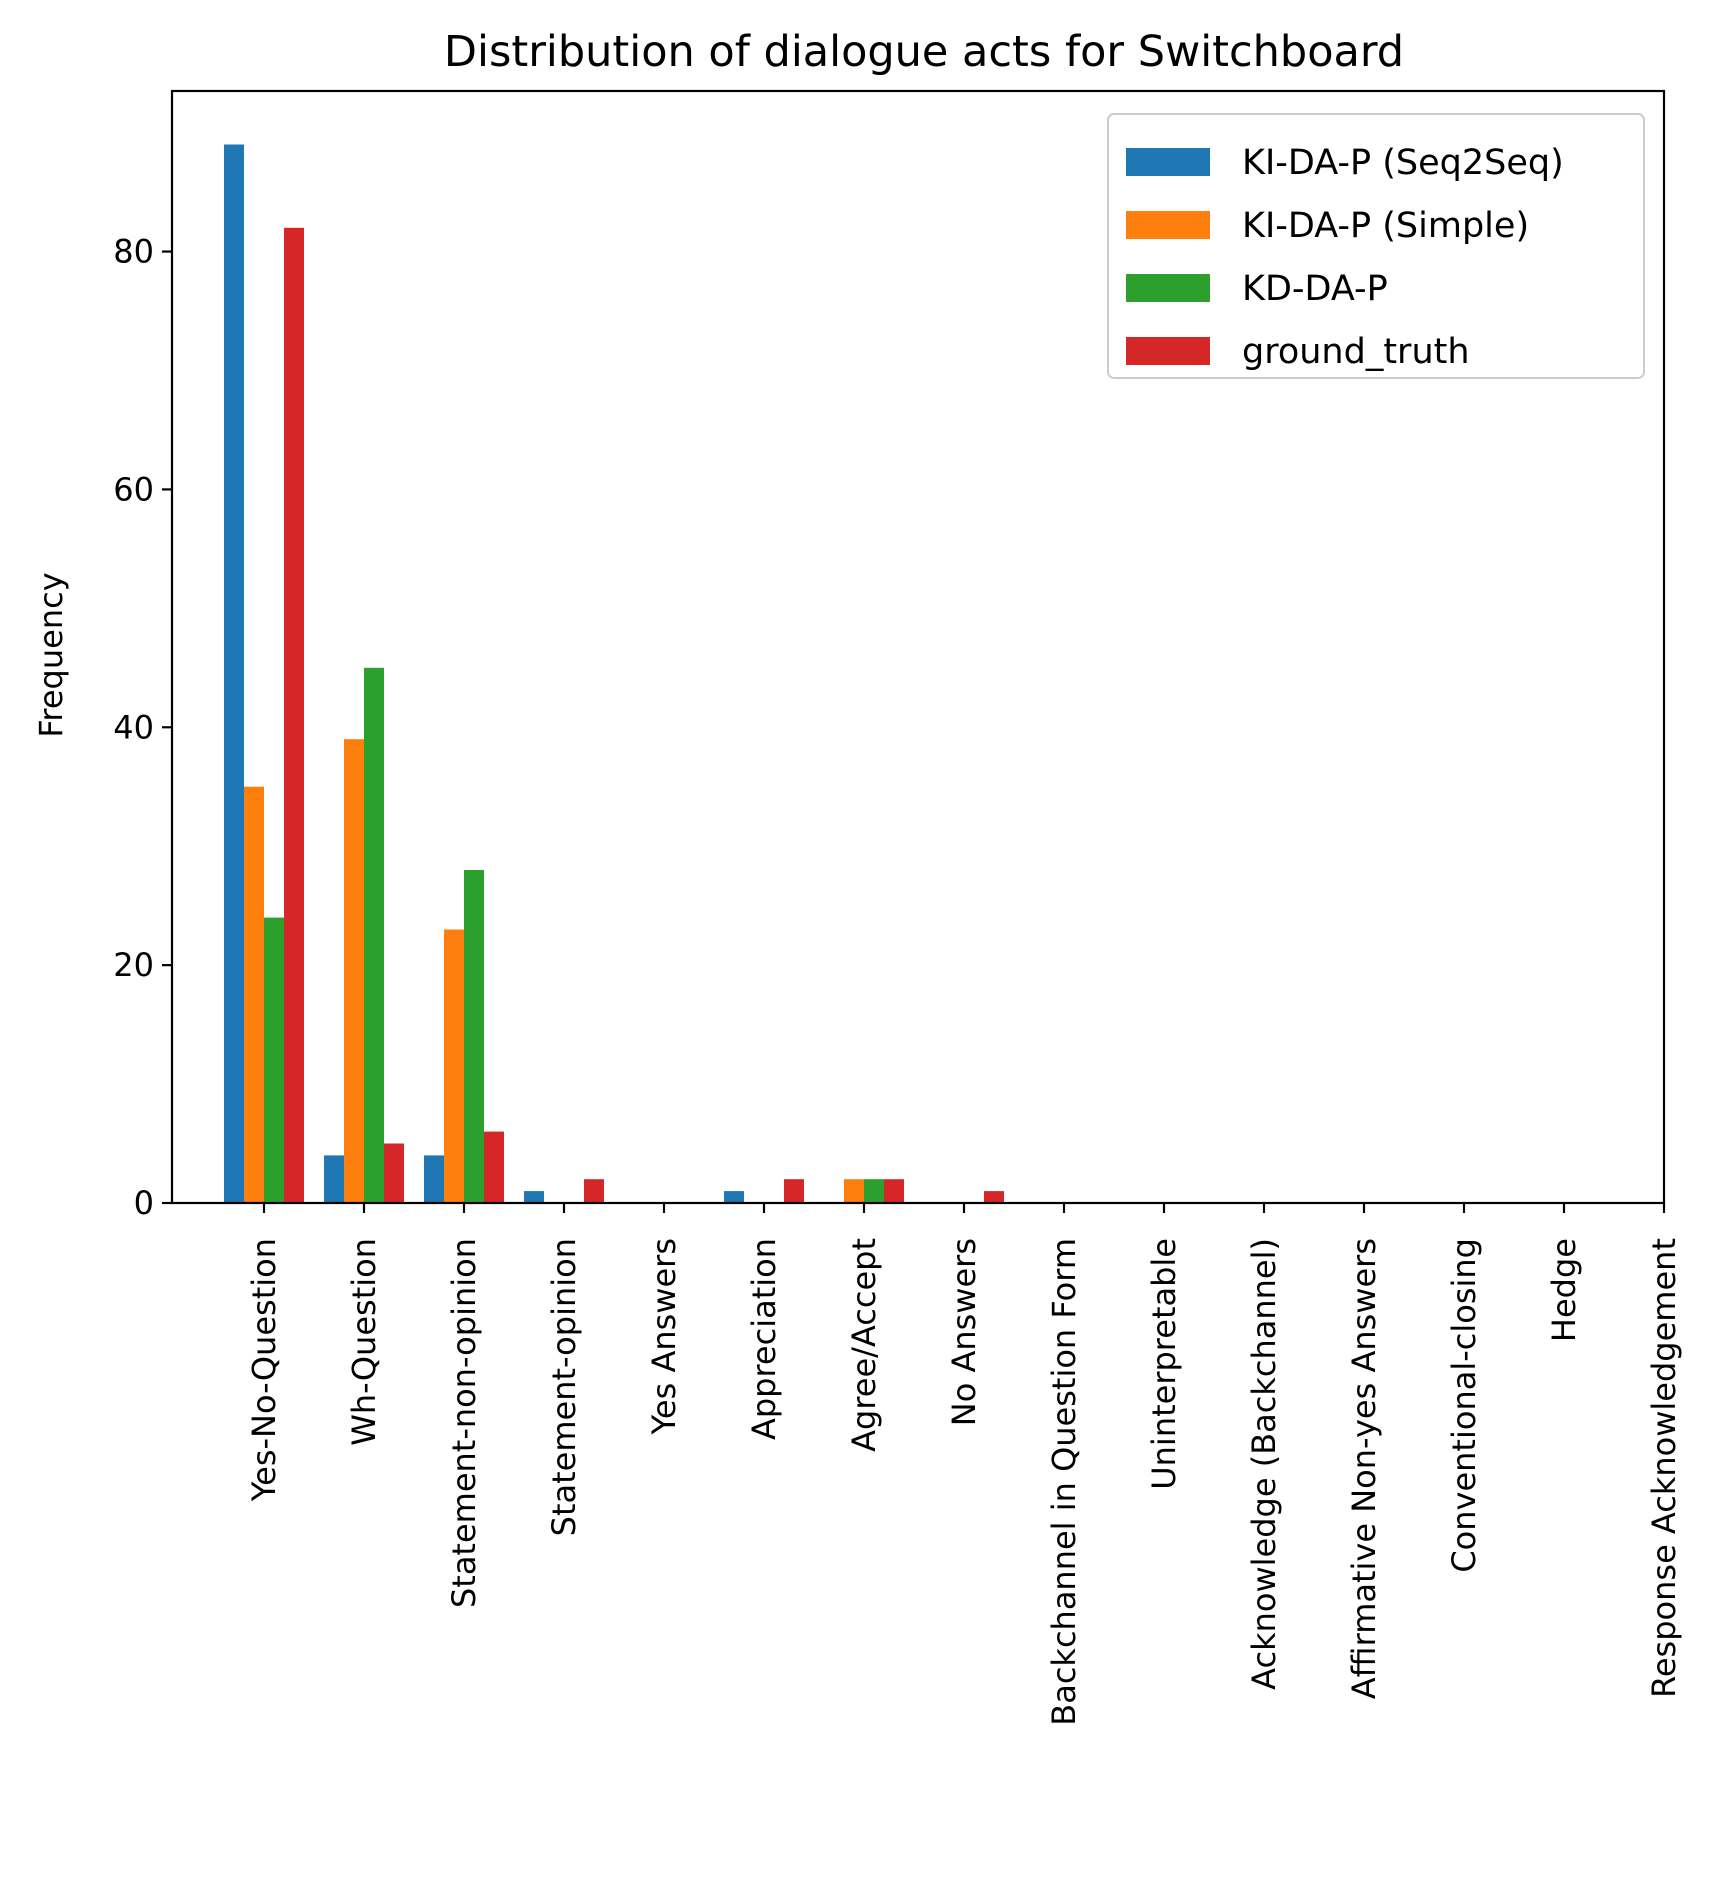 This screenshot has width=1709, height=1897. What do you see at coordinates (794, 1191) in the screenshot?
I see `bar-ground-truth-appreciation` at bounding box center [794, 1191].